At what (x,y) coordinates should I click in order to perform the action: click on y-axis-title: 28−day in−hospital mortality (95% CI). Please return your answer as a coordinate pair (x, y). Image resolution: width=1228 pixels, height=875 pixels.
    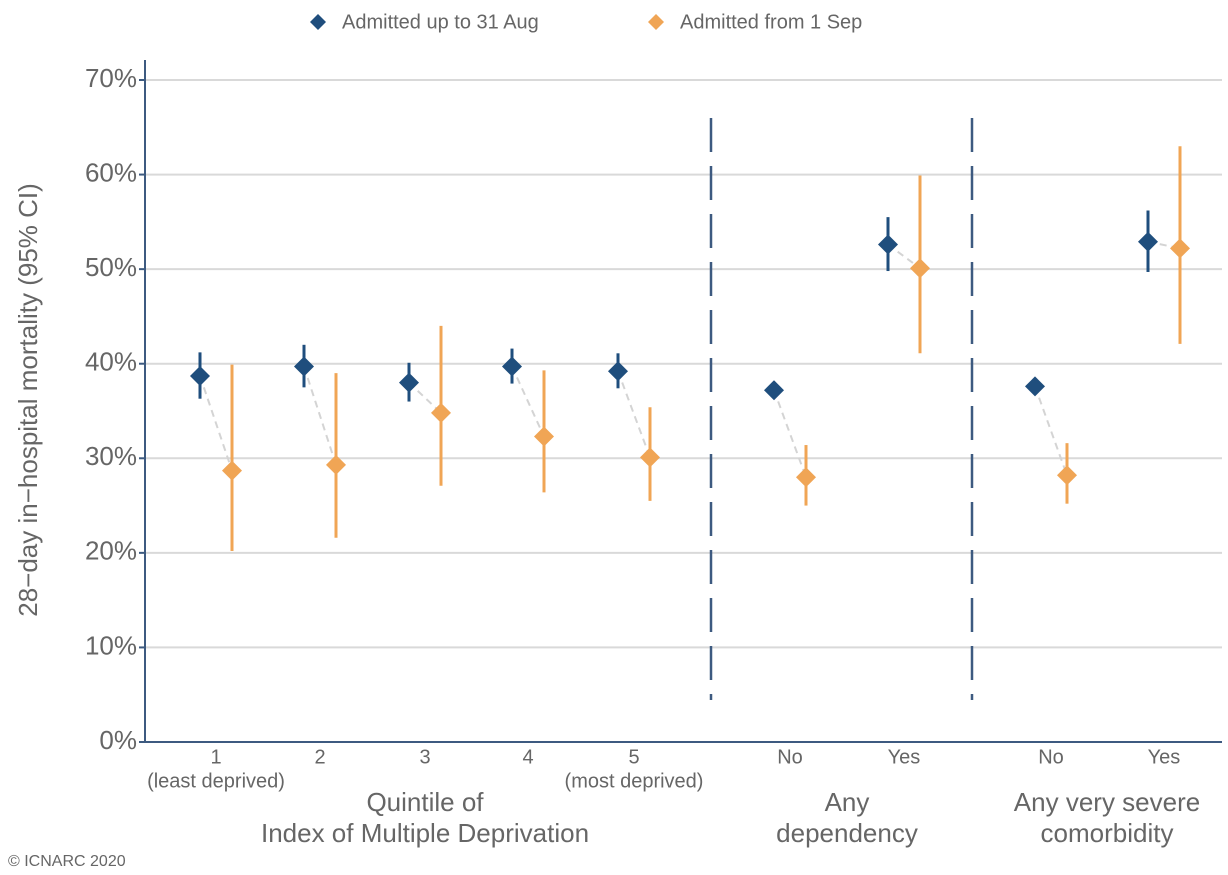
    Looking at the image, I should click on (28, 400).